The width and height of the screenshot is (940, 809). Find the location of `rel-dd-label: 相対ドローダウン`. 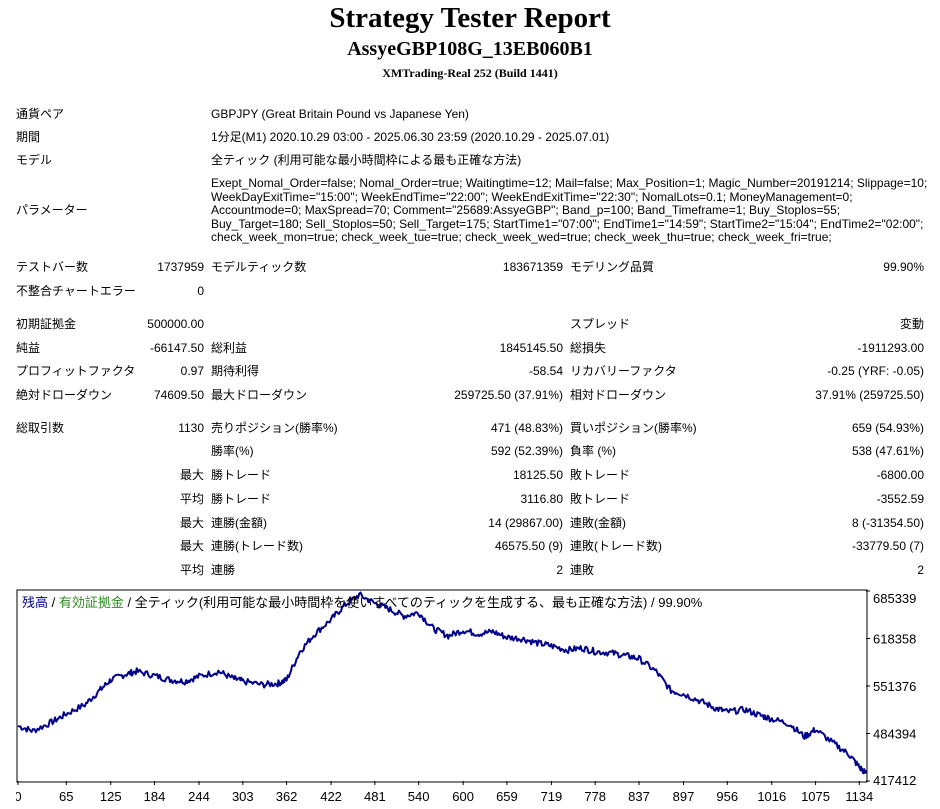

rel-dd-label: 相対ドローダウン is located at coordinates (618, 395).